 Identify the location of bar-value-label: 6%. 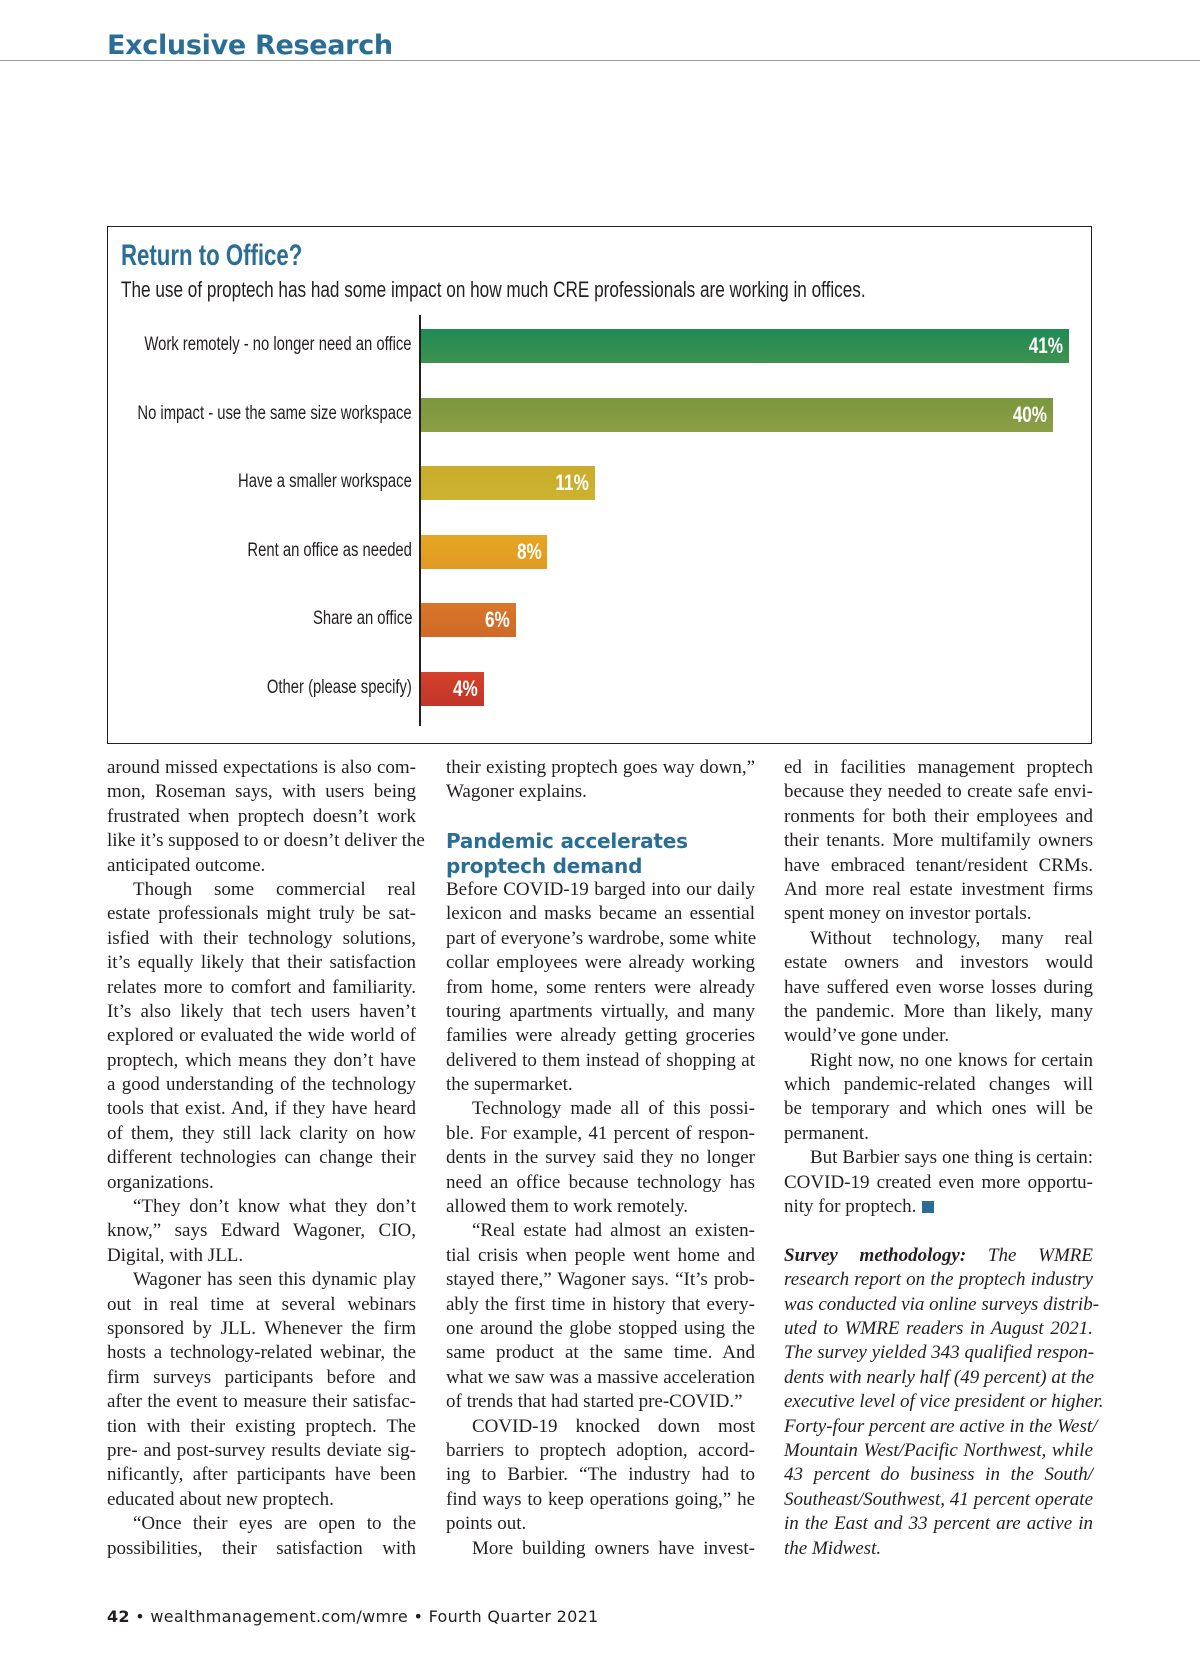
(497, 620).